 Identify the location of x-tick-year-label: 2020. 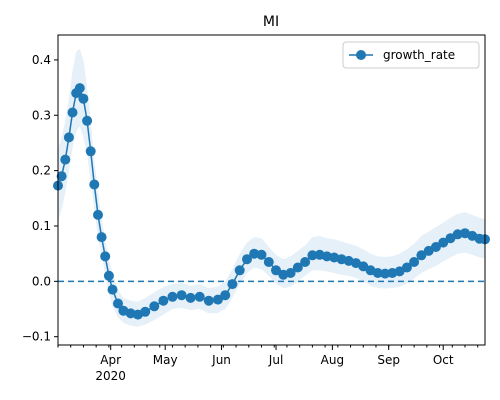
(110, 376).